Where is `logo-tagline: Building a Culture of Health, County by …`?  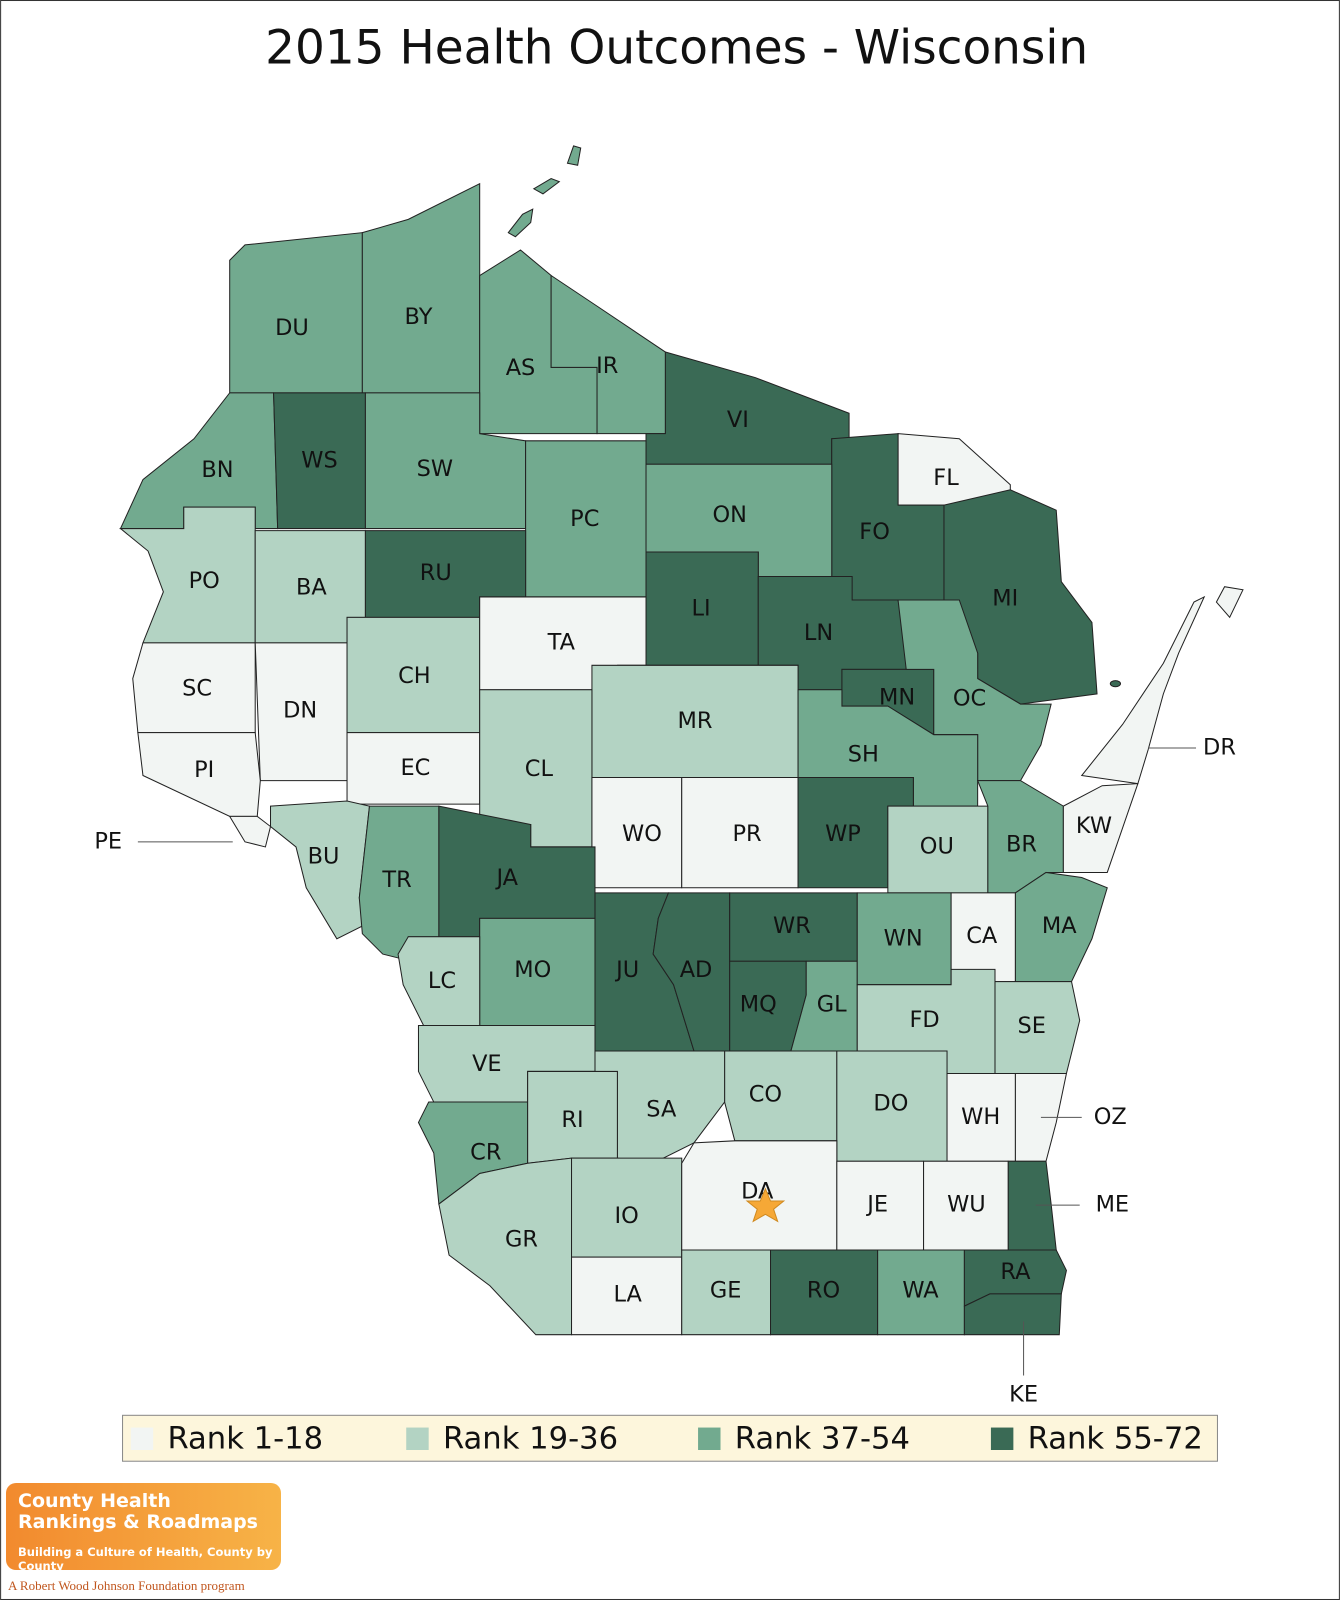 logo-tagline: Building a Culture of Health, County by … is located at coordinates (145, 1559).